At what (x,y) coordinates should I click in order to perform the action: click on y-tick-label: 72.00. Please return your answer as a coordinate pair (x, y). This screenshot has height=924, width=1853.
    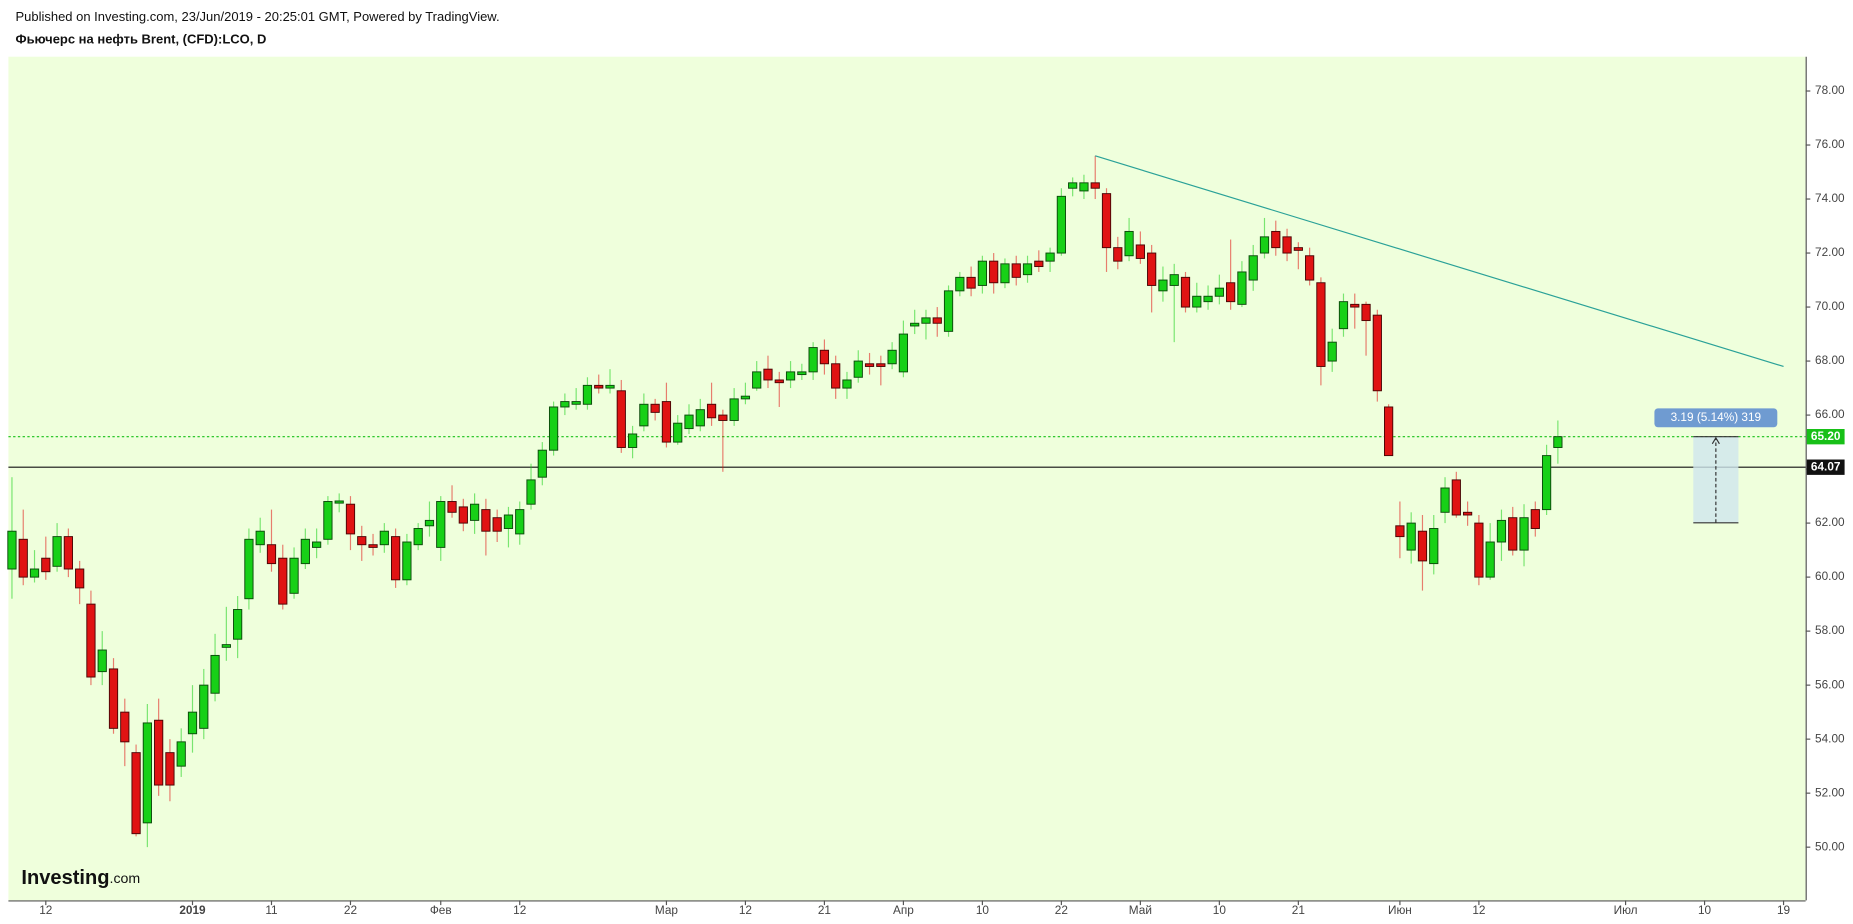
    Looking at the image, I should click on (1830, 252).